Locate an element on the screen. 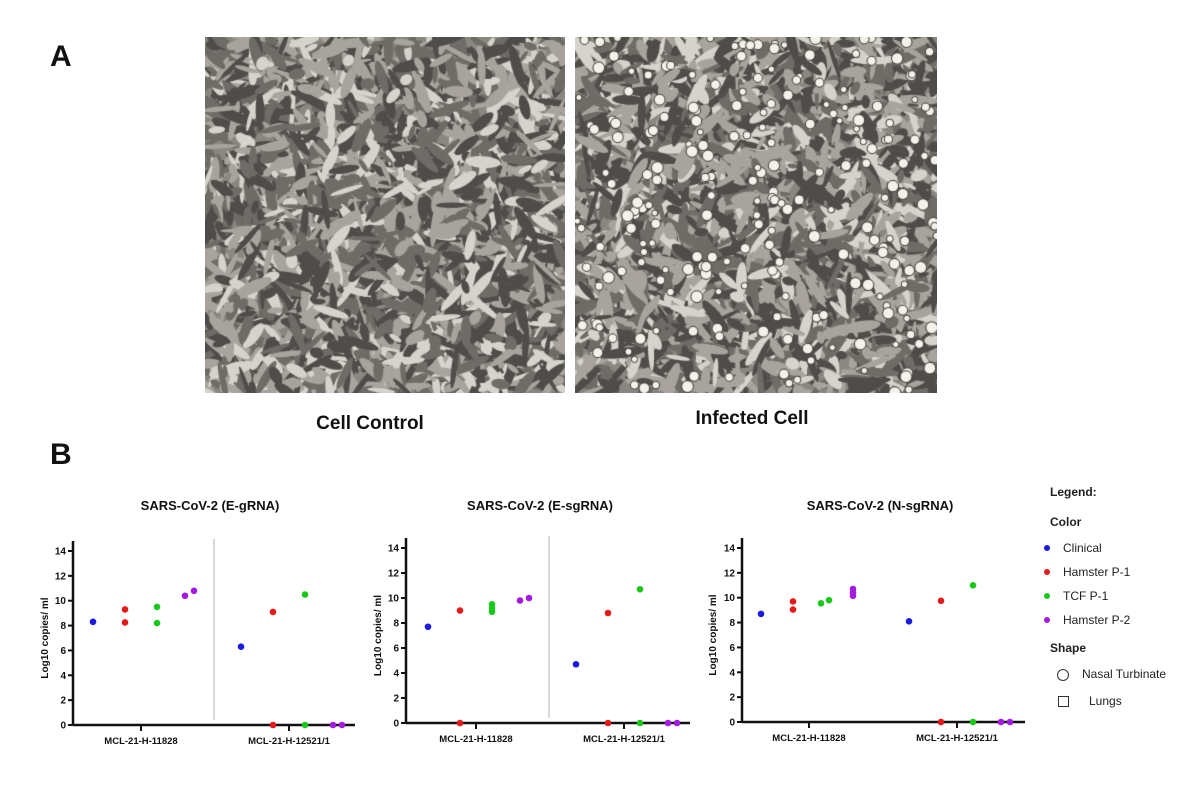 Image resolution: width=1200 pixels, height=800 pixels. cell-control-micrograph is located at coordinates (385, 215).